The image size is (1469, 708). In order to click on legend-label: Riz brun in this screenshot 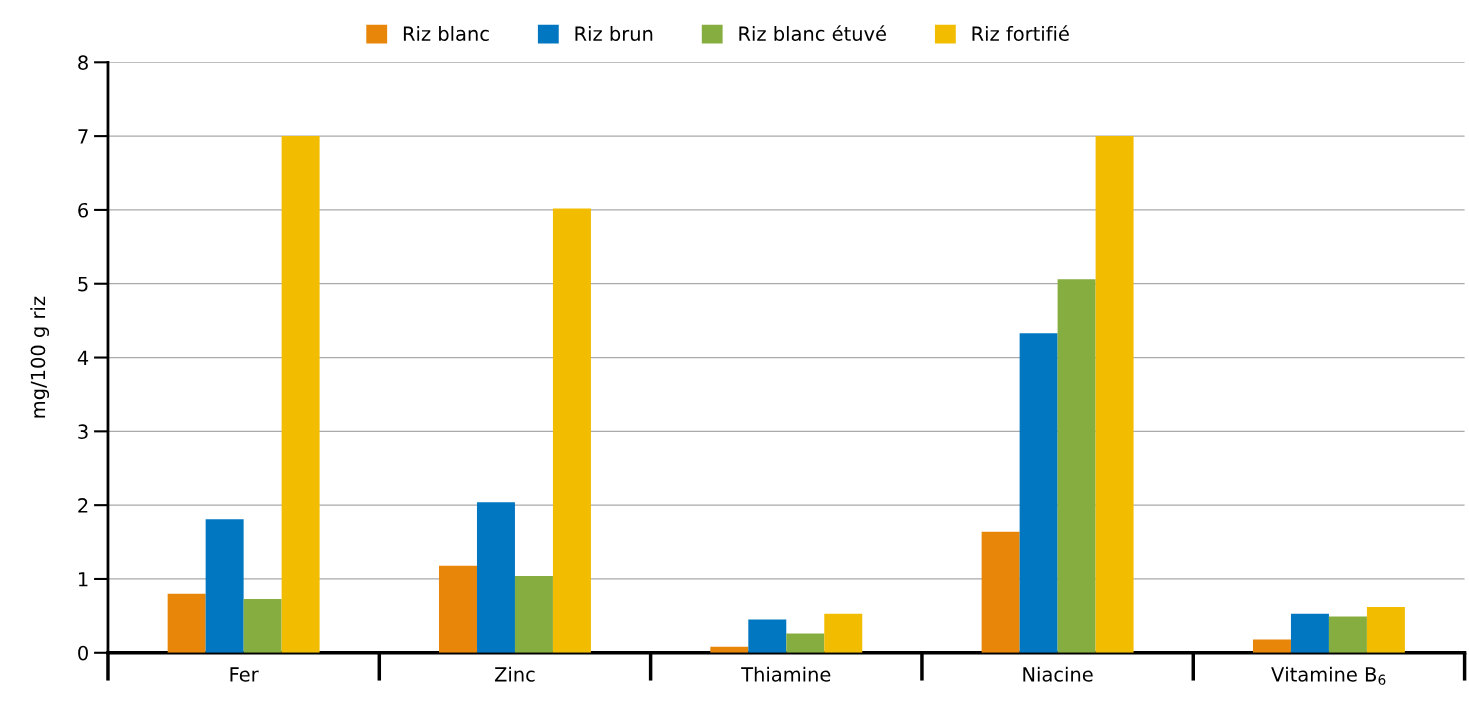, I will do `click(614, 33)`.